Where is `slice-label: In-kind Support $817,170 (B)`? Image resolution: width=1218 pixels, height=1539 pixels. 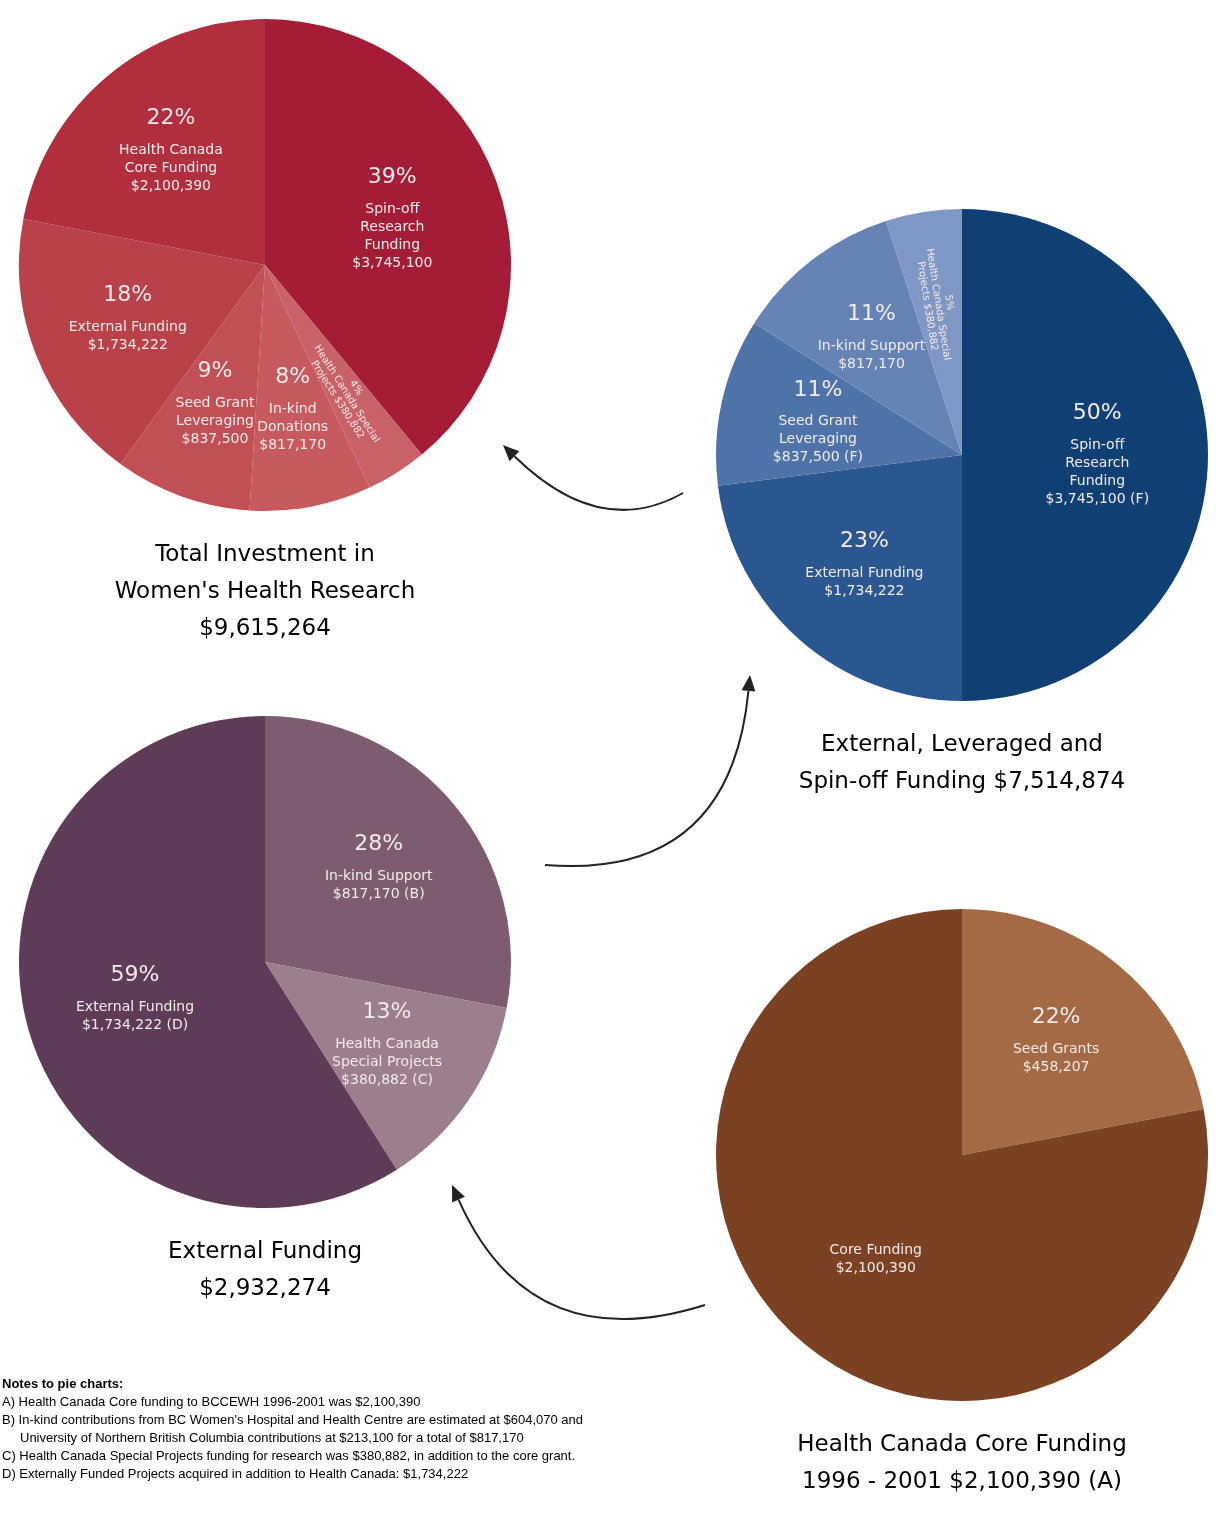 slice-label: In-kind Support $817,170 (B) is located at coordinates (379, 883).